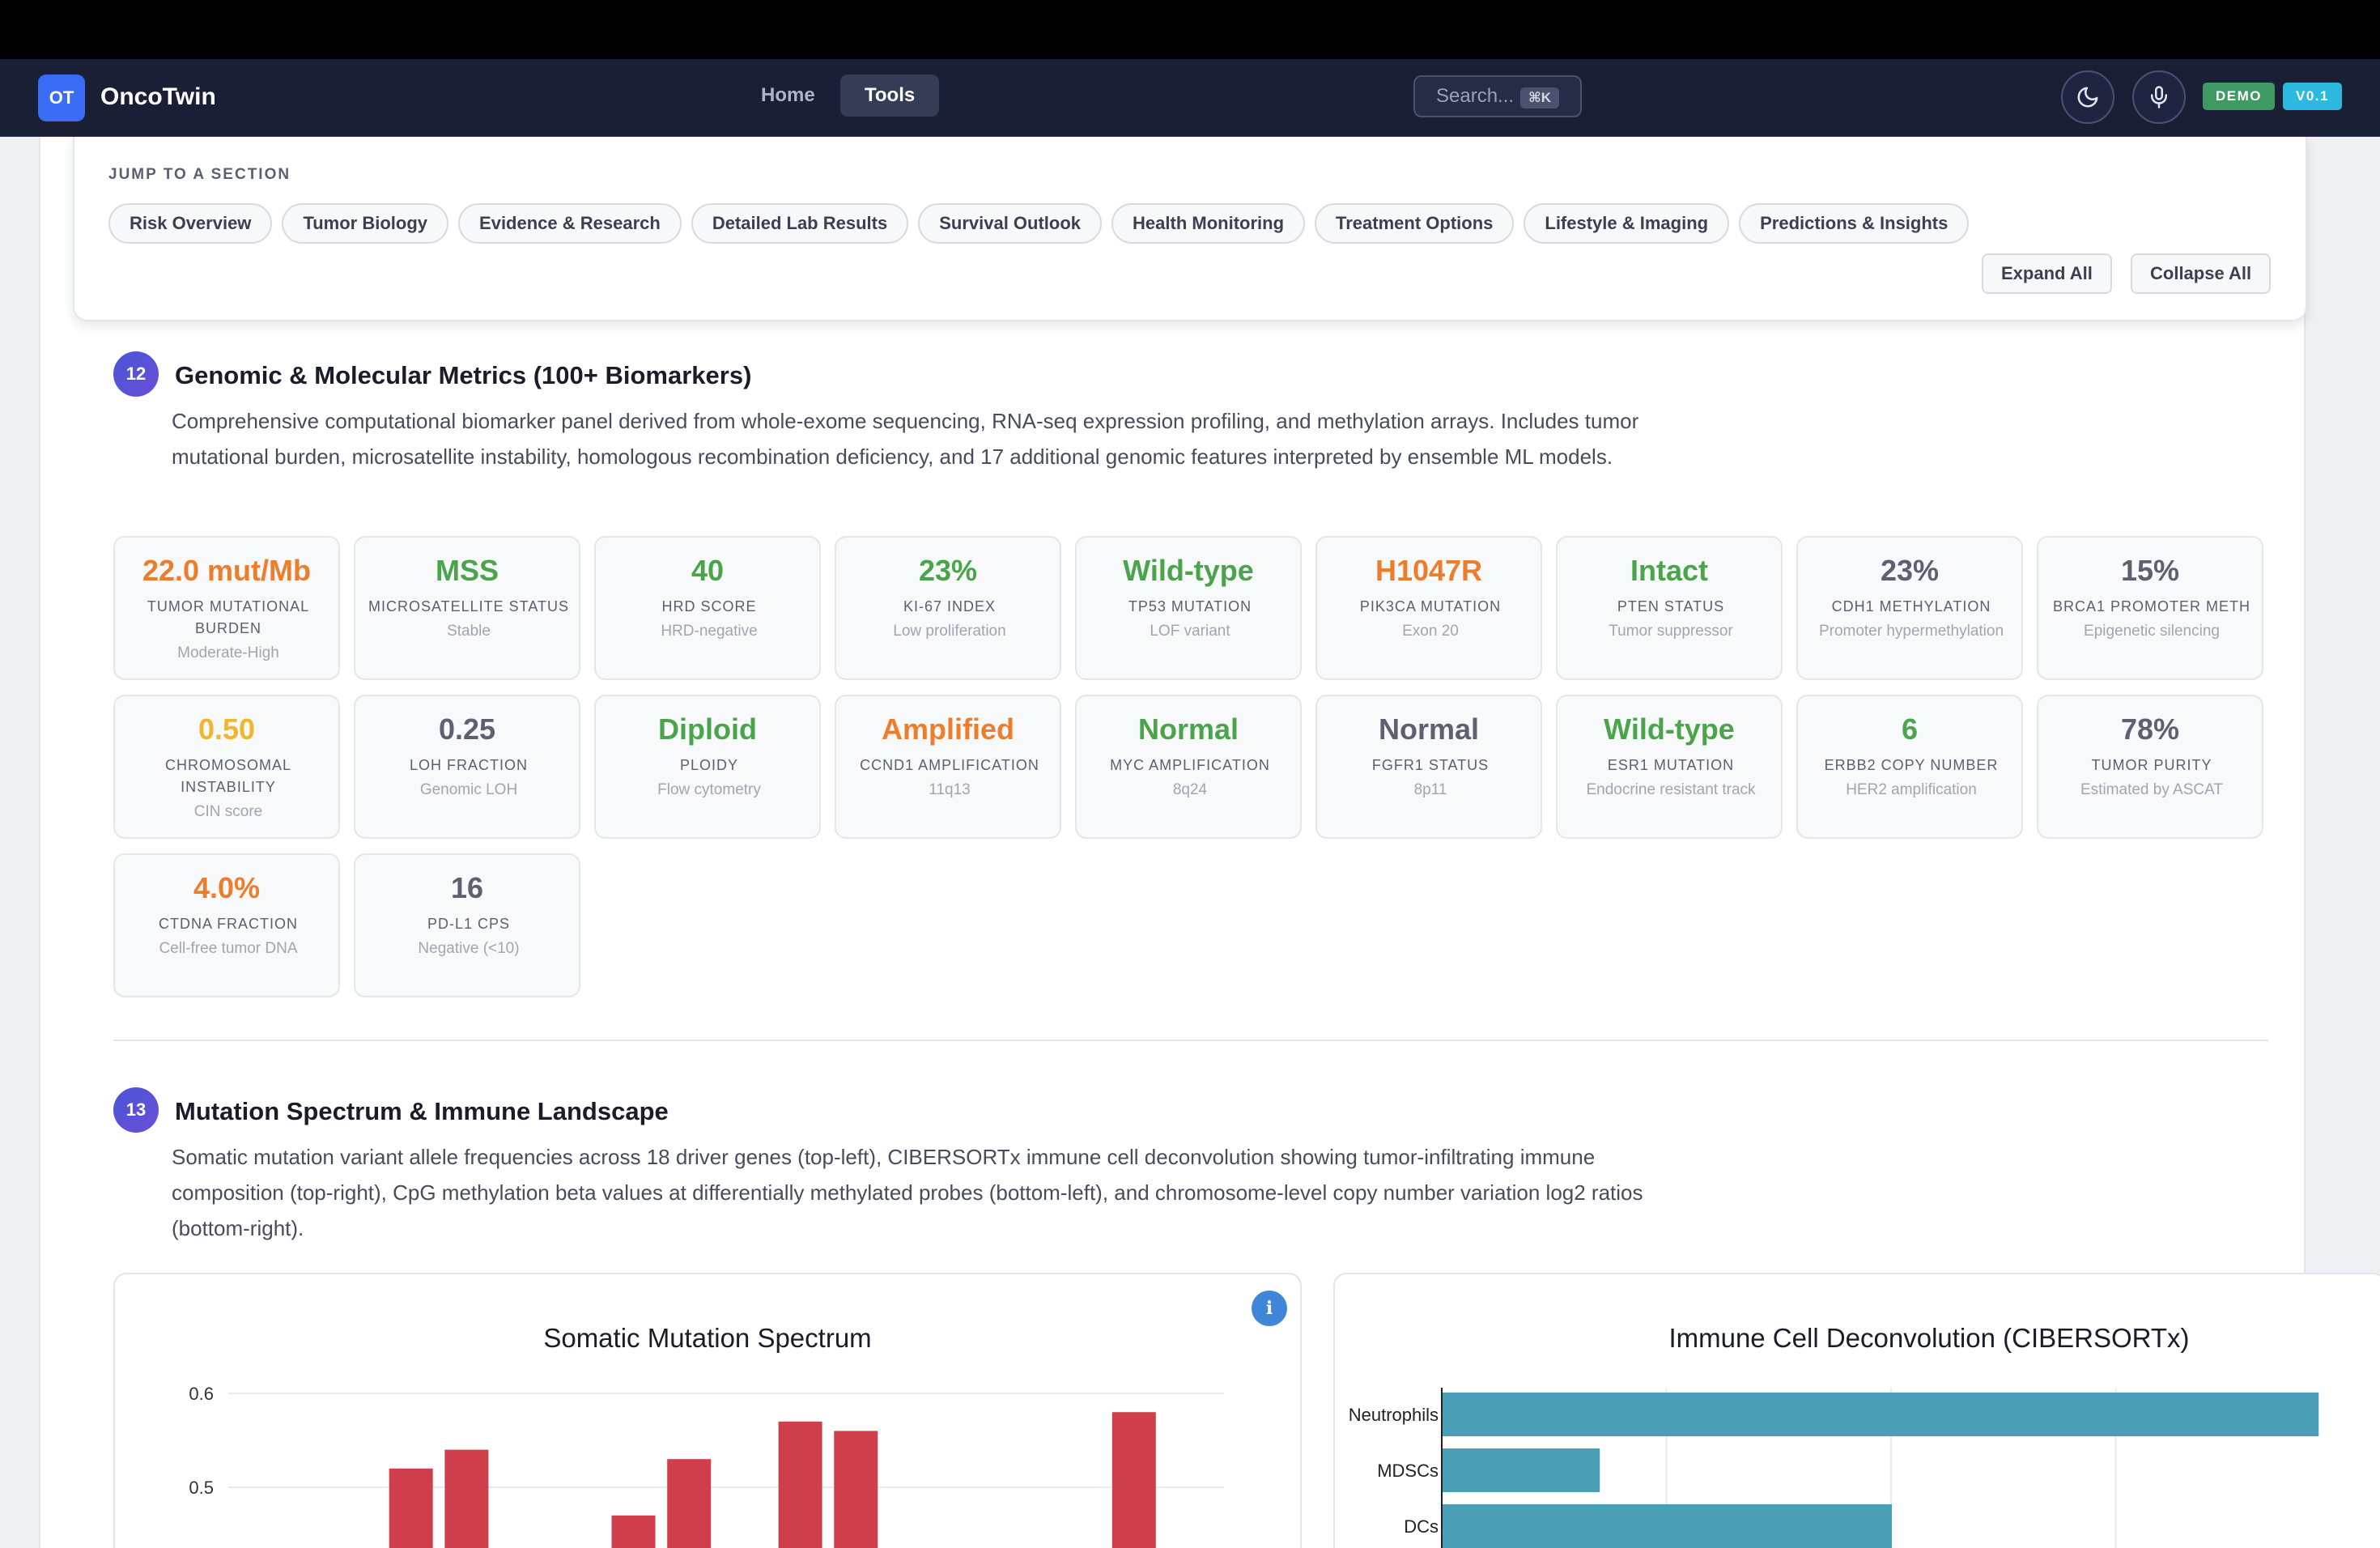  I want to click on biomarker-subtext: Endocrine resistant track, so click(1671, 790).